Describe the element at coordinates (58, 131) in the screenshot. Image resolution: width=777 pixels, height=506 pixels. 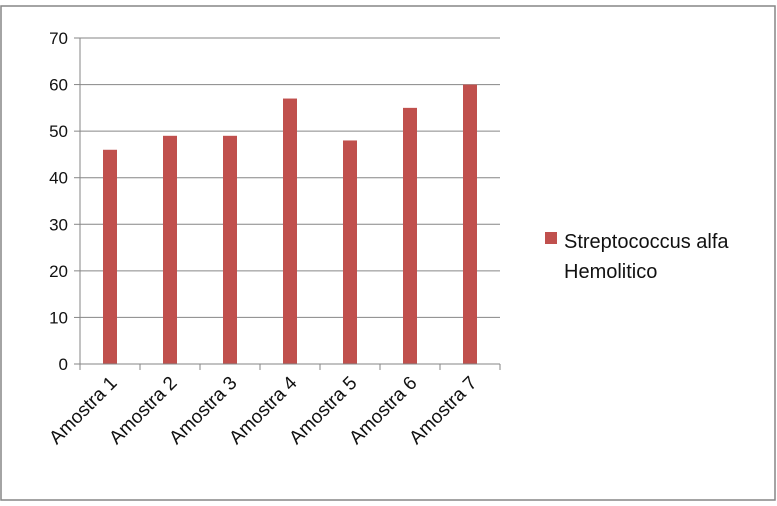
I see `y-tick-label: 50` at that location.